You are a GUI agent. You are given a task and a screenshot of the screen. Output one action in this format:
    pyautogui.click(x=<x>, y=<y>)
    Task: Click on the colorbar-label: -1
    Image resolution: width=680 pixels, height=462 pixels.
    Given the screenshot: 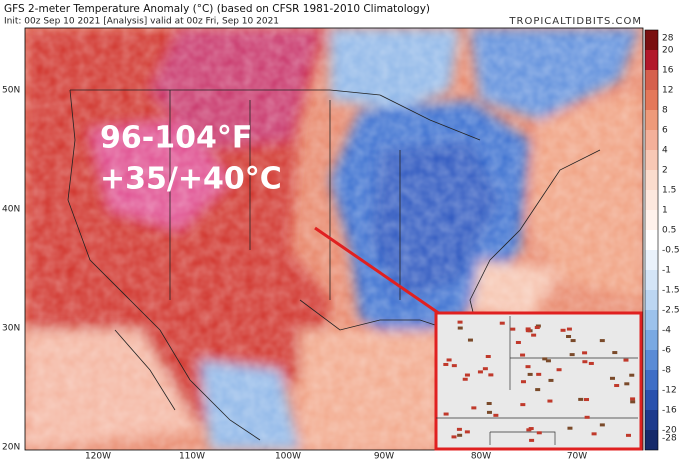 What is the action you would take?
    pyautogui.click(x=666, y=271)
    